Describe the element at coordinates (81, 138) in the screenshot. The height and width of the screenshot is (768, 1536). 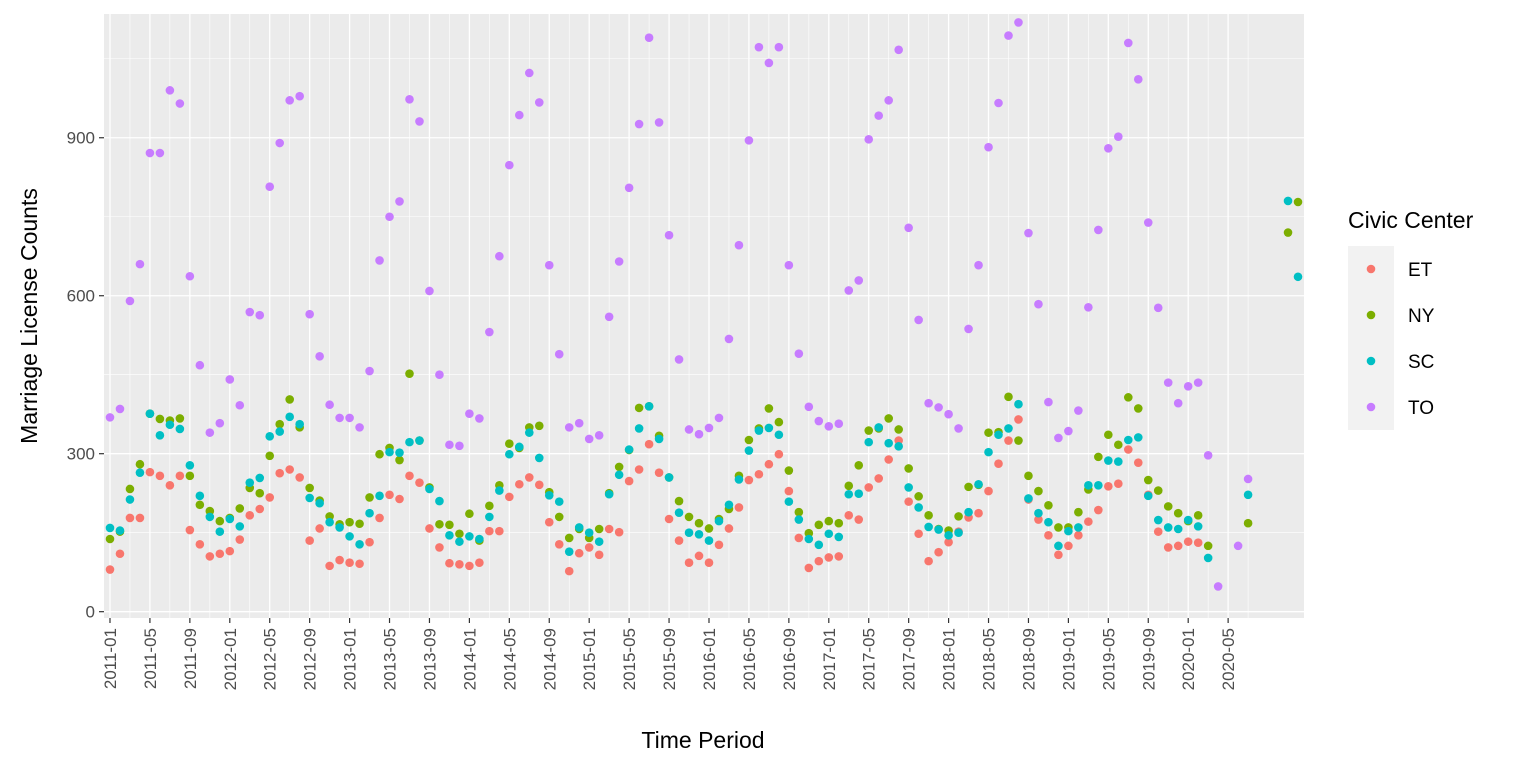
I see `y-tick-label: 900` at that location.